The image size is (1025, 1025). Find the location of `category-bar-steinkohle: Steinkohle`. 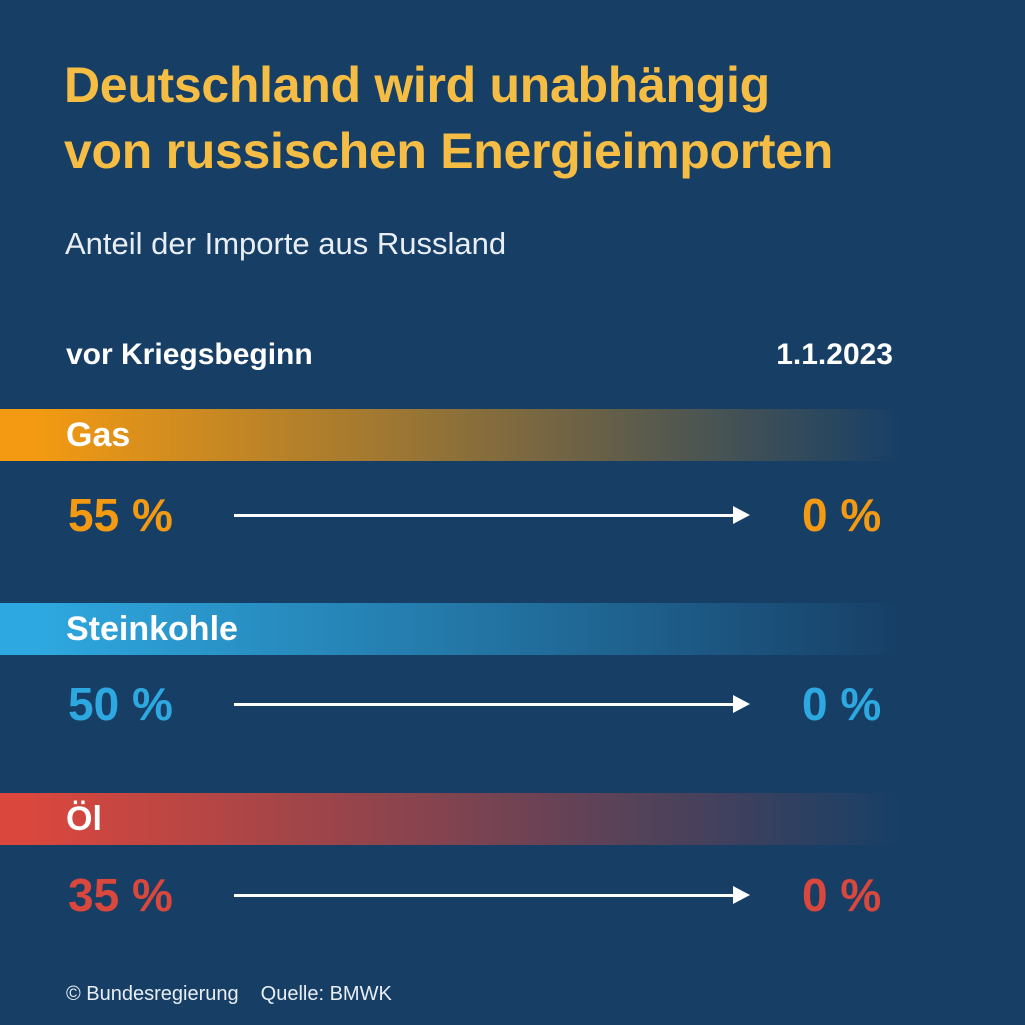

category-bar-steinkohle: Steinkohle is located at coordinates (450, 629).